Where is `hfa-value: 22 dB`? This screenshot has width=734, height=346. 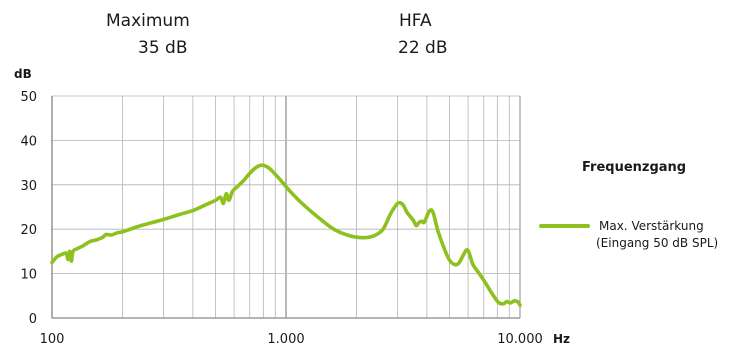 hfa-value: 22 dB is located at coordinates (423, 48).